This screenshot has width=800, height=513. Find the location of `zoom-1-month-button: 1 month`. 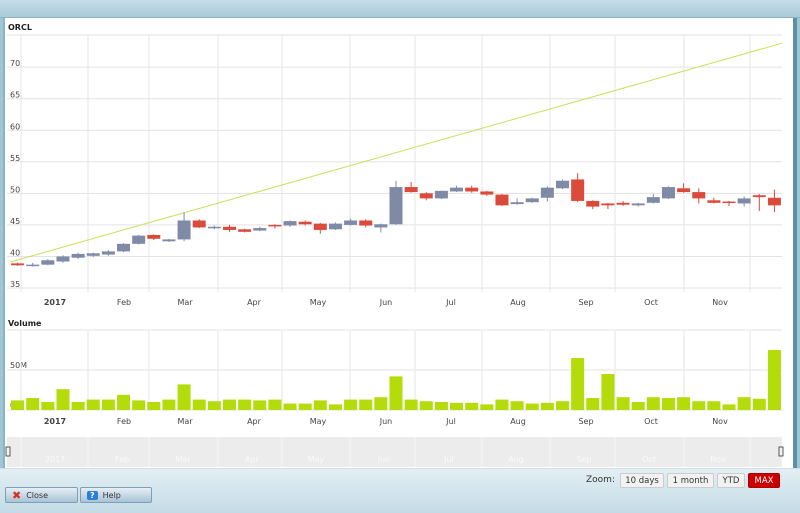

zoom-1-month-button: 1 month is located at coordinates (690, 480).